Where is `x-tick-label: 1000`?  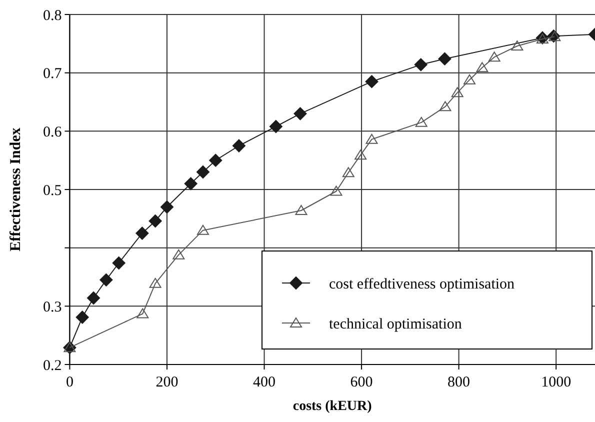
x-tick-label: 1000 is located at coordinates (556, 382).